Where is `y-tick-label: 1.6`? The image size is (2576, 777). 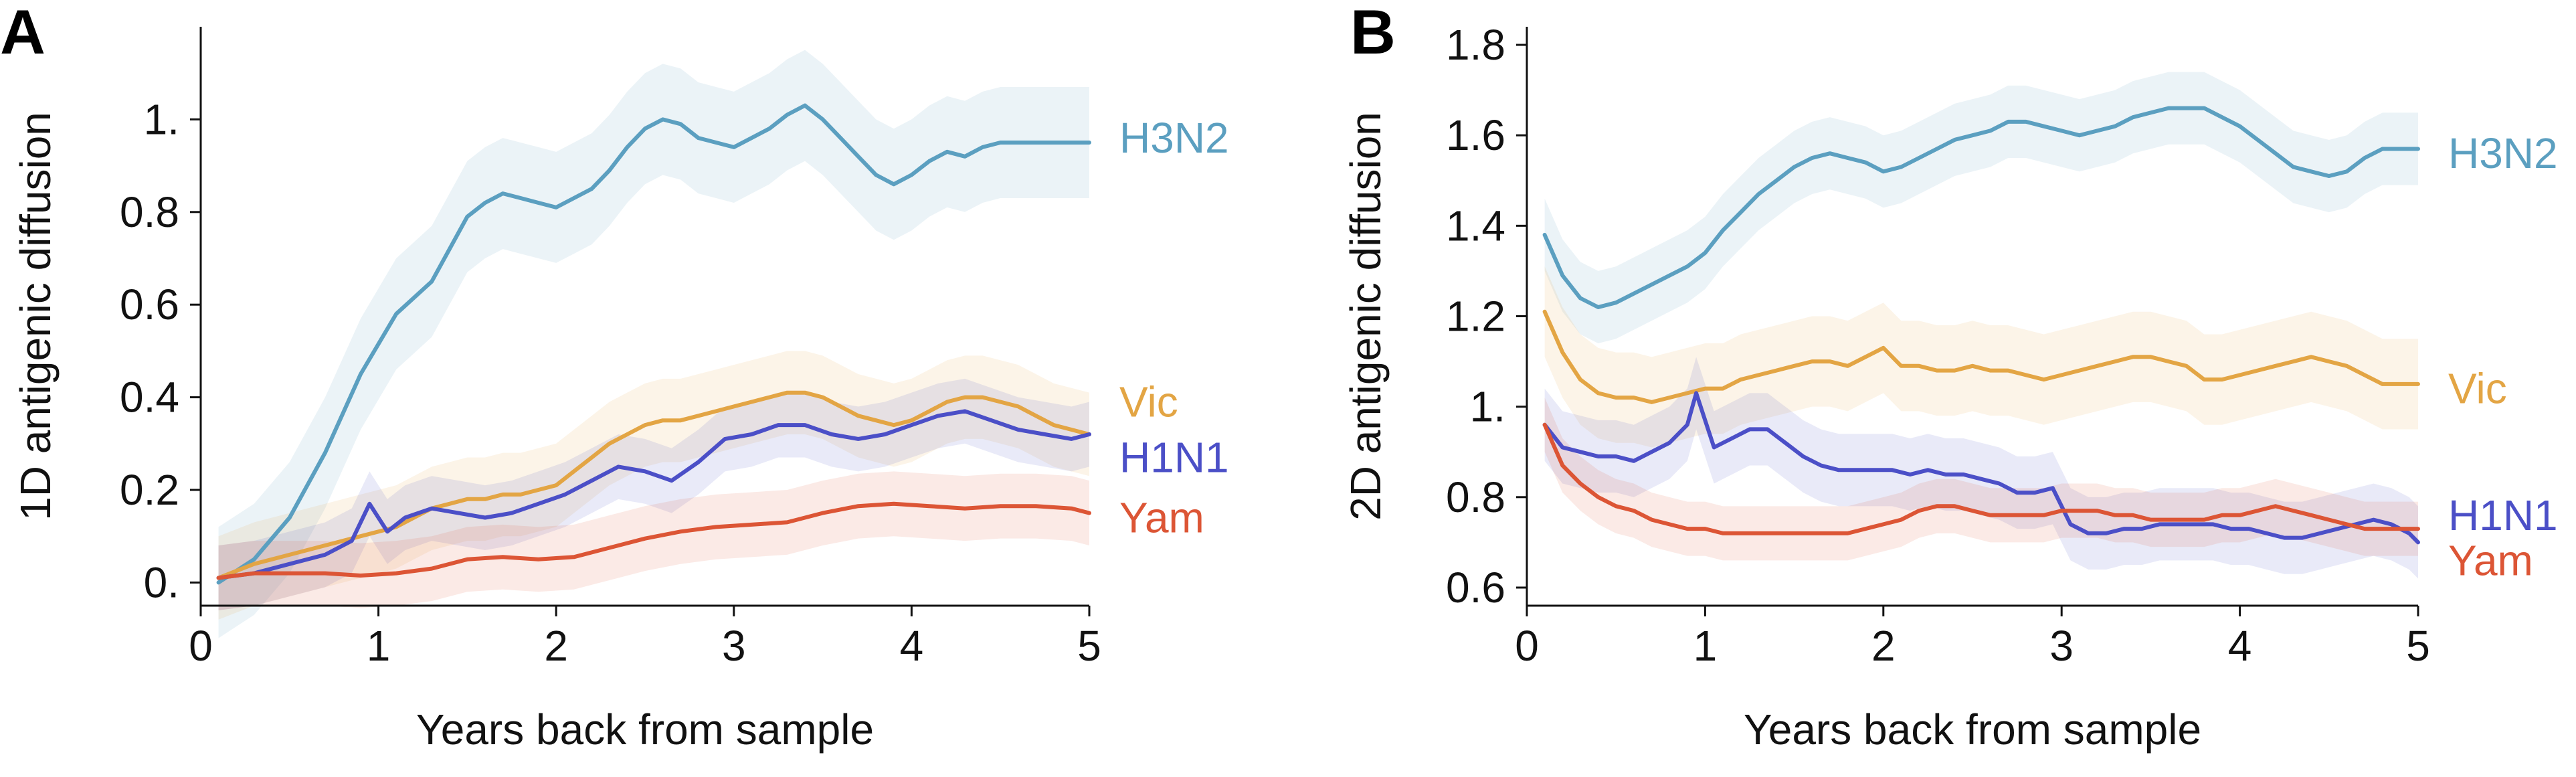 y-tick-label: 1.6 is located at coordinates (1475, 135).